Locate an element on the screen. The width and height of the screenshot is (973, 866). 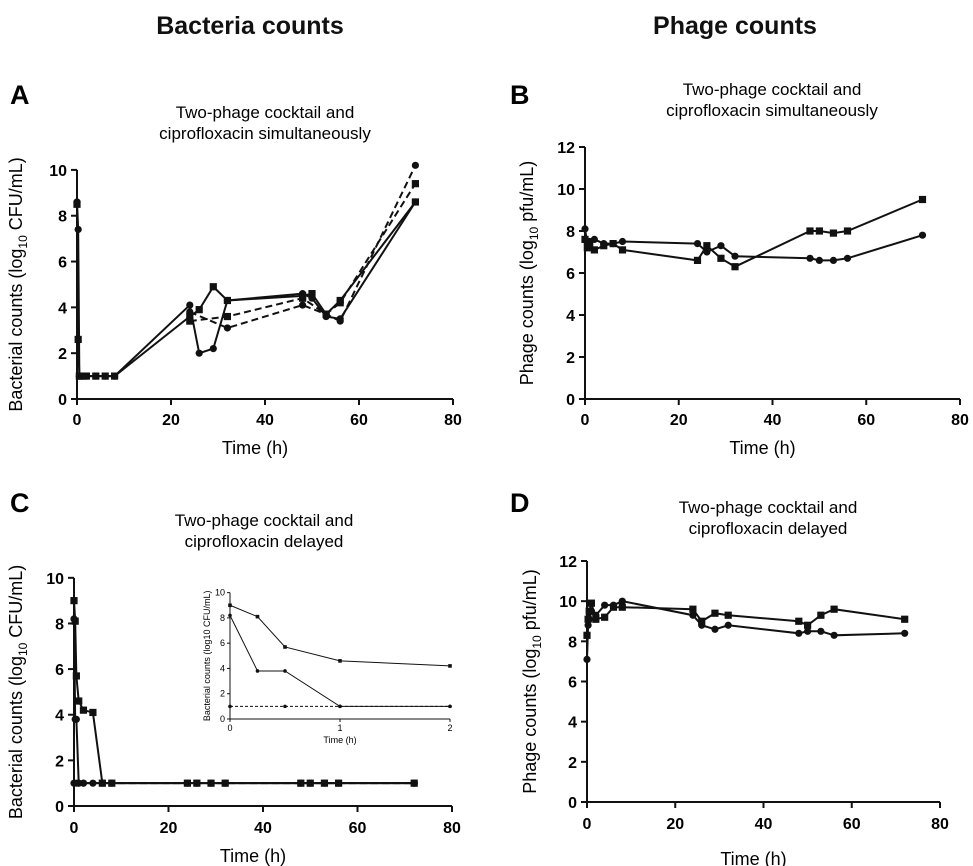
y-axis-label: Phage counts (log10 pfu/mL) is located at coordinates (529, 273).